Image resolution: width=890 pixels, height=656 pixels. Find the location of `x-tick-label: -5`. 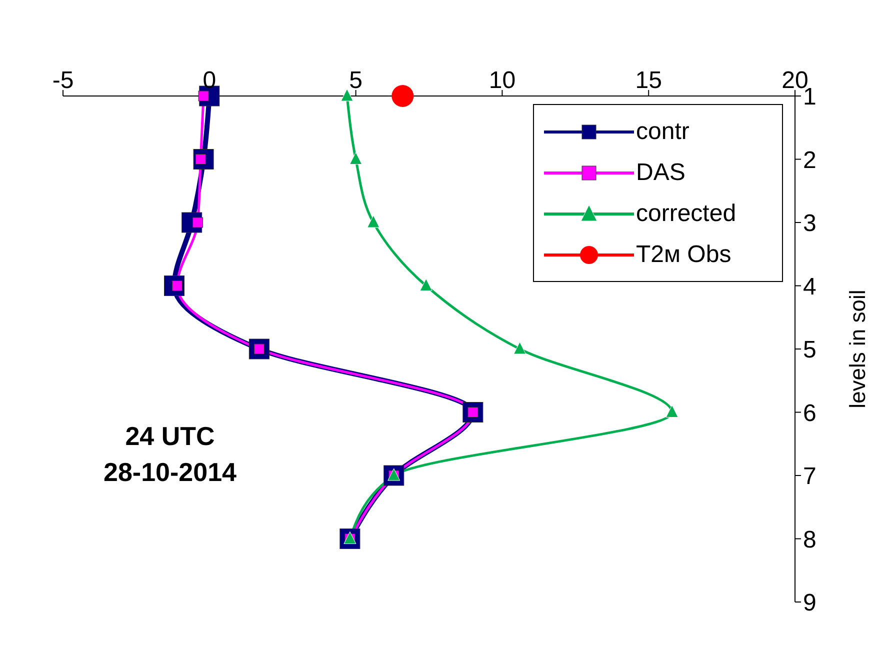

x-tick-label: -5 is located at coordinates (63, 80).